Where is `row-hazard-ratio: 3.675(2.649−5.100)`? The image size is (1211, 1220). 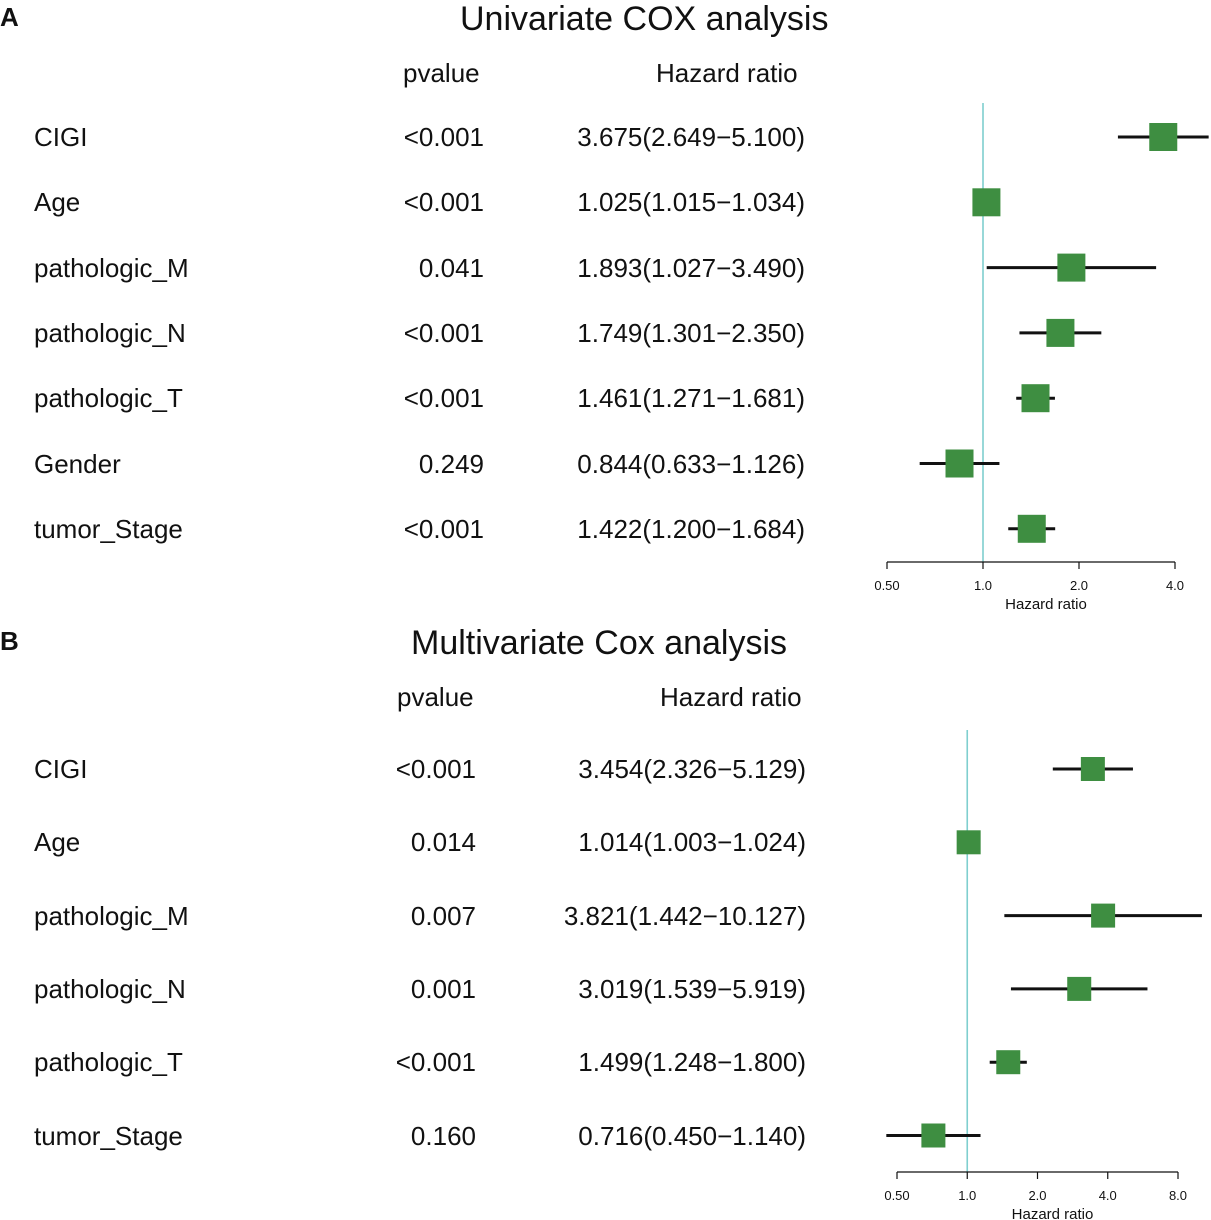 row-hazard-ratio: 3.675(2.649−5.100) is located at coordinates (691, 137).